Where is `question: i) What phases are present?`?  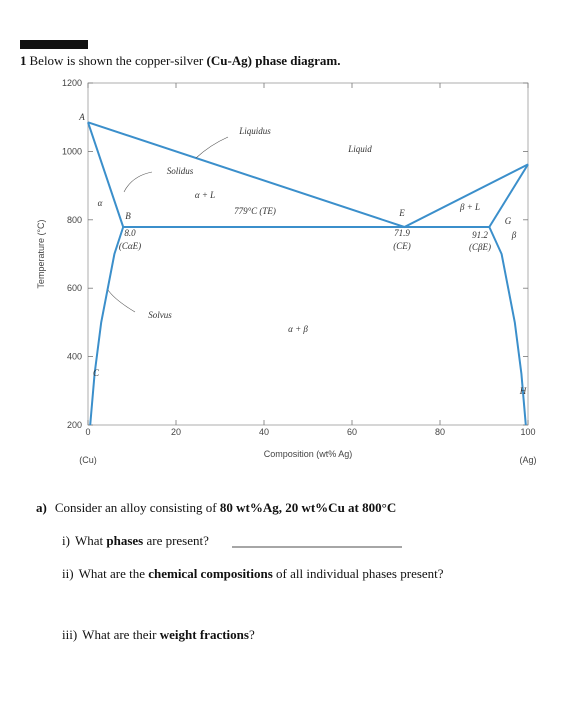 question: i) What phases are present? is located at coordinates (135, 540).